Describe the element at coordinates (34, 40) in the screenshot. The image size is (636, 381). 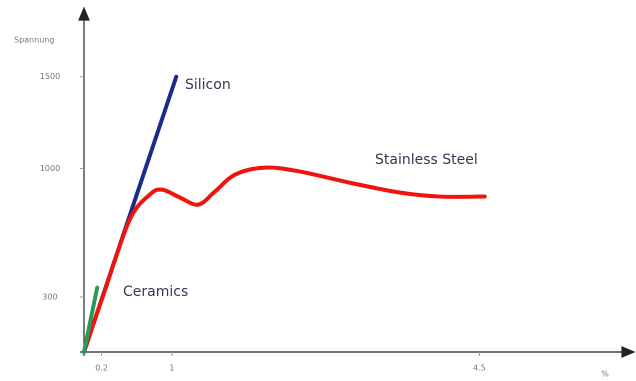
I see `y-axis-label: Spannung` at that location.